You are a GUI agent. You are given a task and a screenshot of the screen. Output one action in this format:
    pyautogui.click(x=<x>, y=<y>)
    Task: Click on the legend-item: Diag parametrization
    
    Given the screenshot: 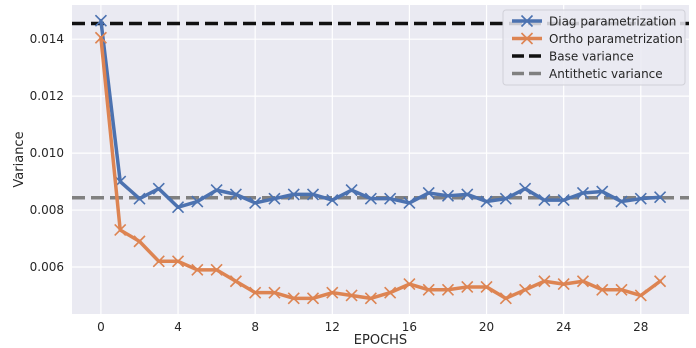 What is the action you would take?
    pyautogui.click(x=594, y=22)
    